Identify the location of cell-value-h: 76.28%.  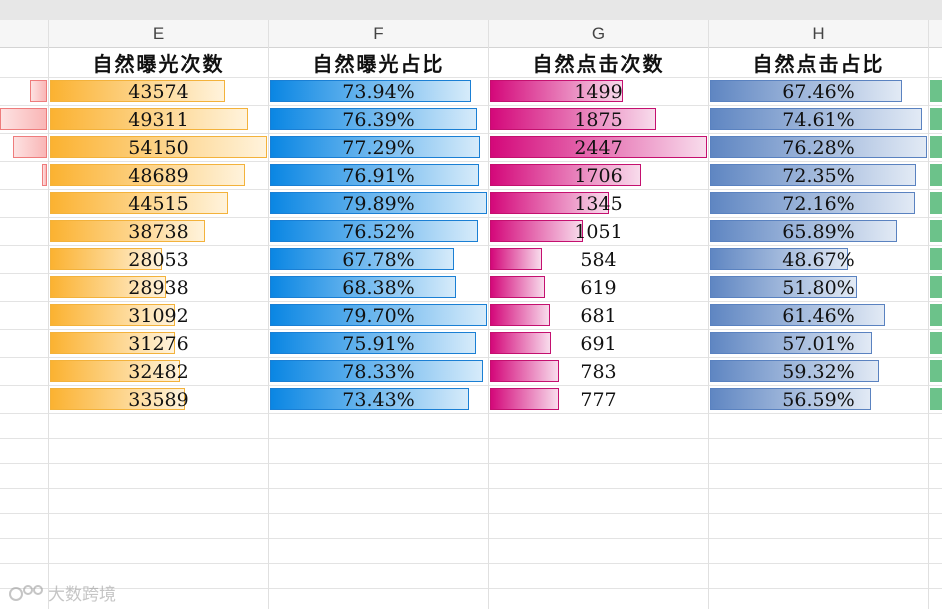
(818, 148).